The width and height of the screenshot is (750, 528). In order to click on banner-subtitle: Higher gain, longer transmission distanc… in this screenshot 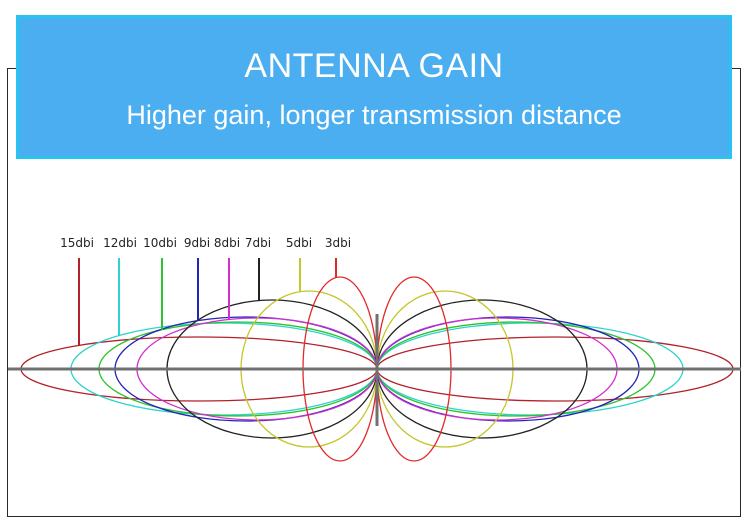, I will do `click(374, 115)`.